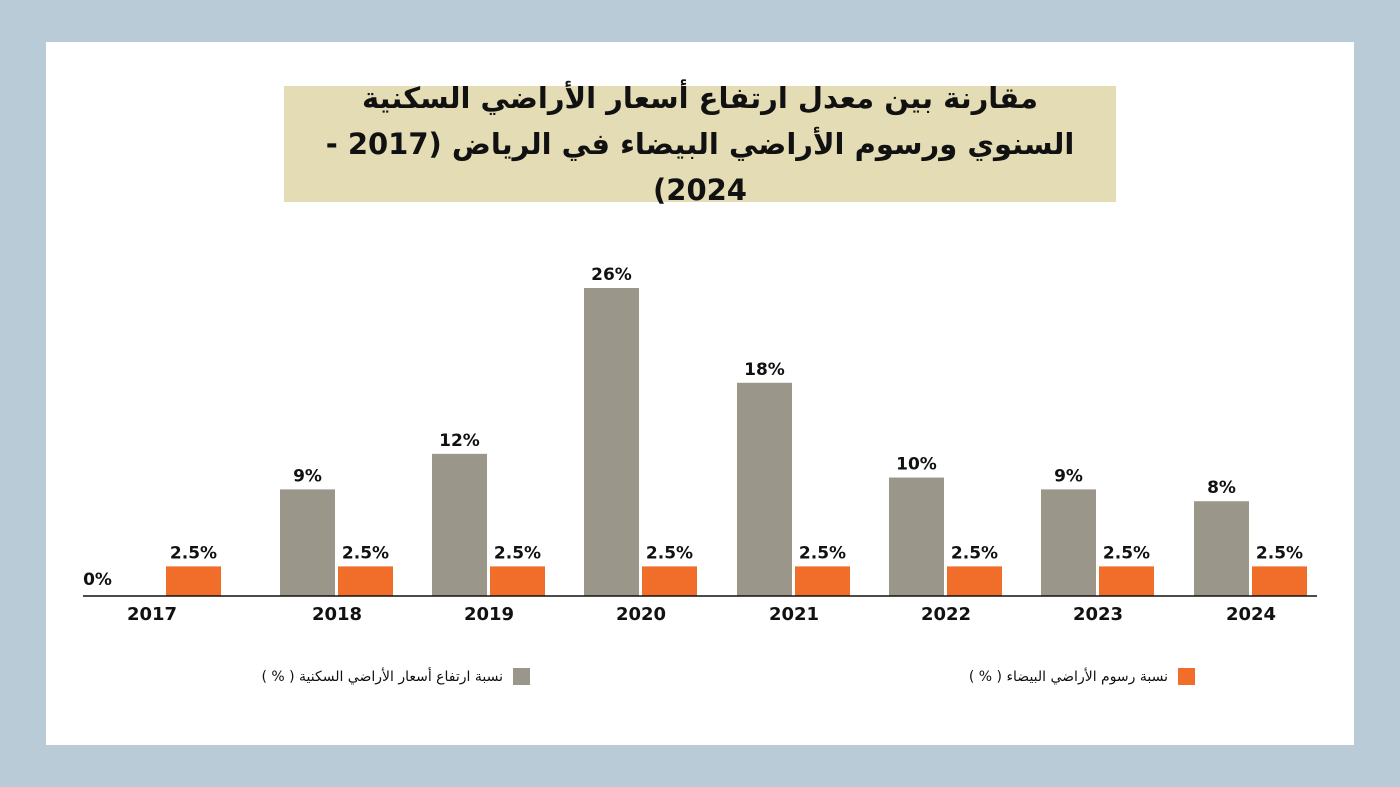 This screenshot has height=787, width=1400. I want to click on white-land-fee-label-2024: 2.5%, so click(1279, 553).